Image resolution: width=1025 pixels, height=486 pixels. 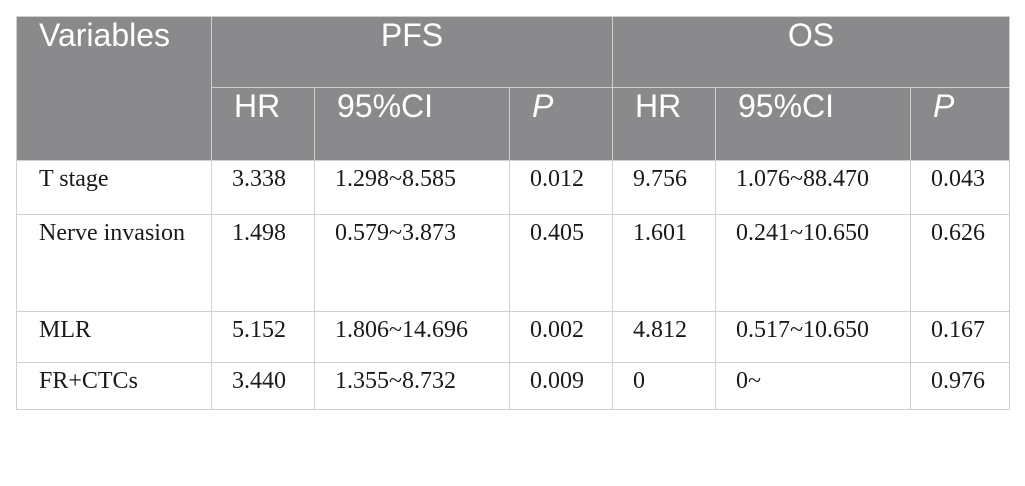 I want to click on pfs-hr-cell: 3.338, so click(x=263, y=187).